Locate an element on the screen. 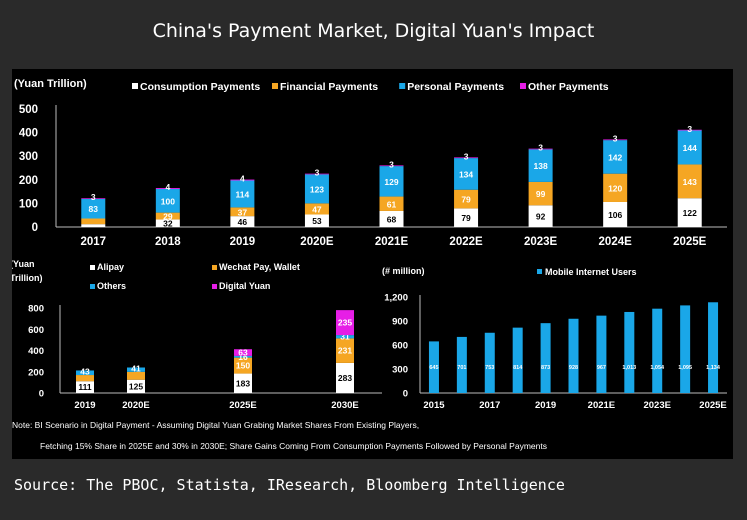 The image size is (747, 520). y-tick-label: 500 is located at coordinates (28, 110).